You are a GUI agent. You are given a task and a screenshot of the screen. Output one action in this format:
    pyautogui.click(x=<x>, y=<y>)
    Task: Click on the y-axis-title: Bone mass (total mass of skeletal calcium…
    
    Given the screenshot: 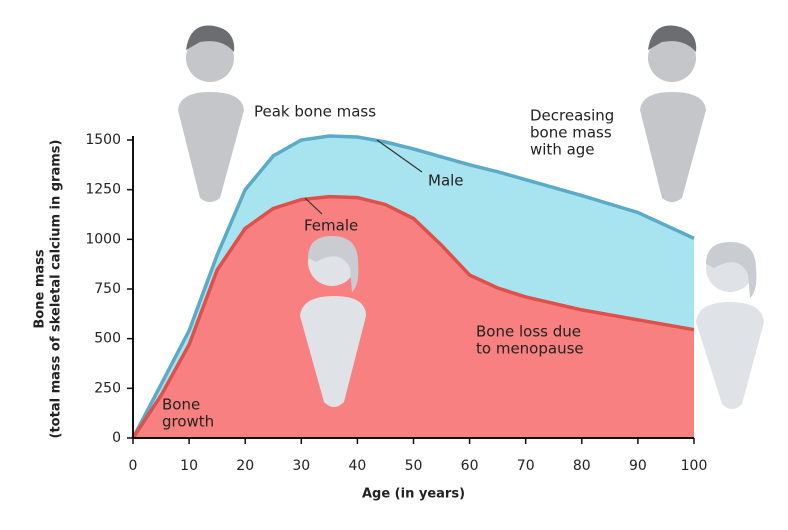 What is the action you would take?
    pyautogui.click(x=48, y=289)
    